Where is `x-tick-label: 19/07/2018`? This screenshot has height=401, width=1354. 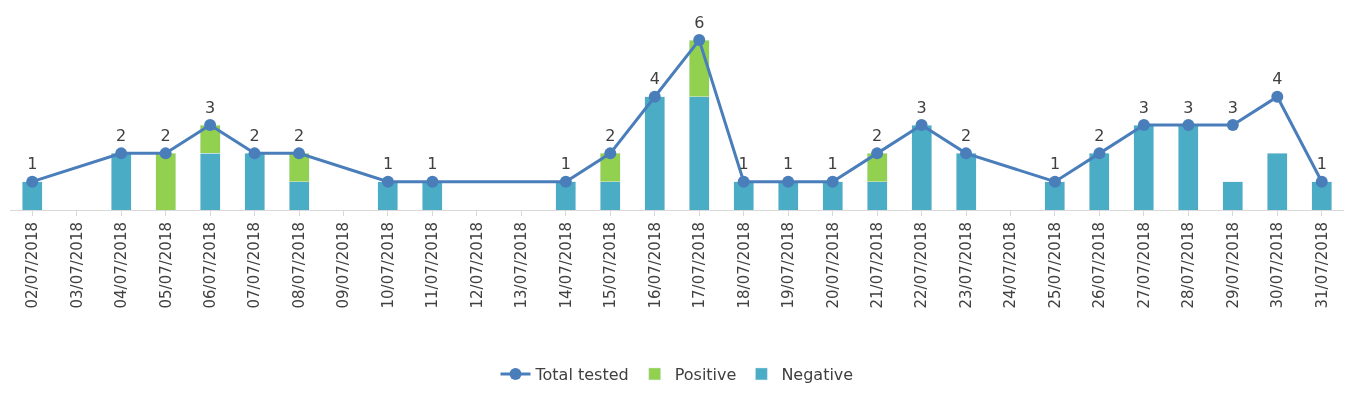 x-tick-label: 19/07/2018 is located at coordinates (788, 265).